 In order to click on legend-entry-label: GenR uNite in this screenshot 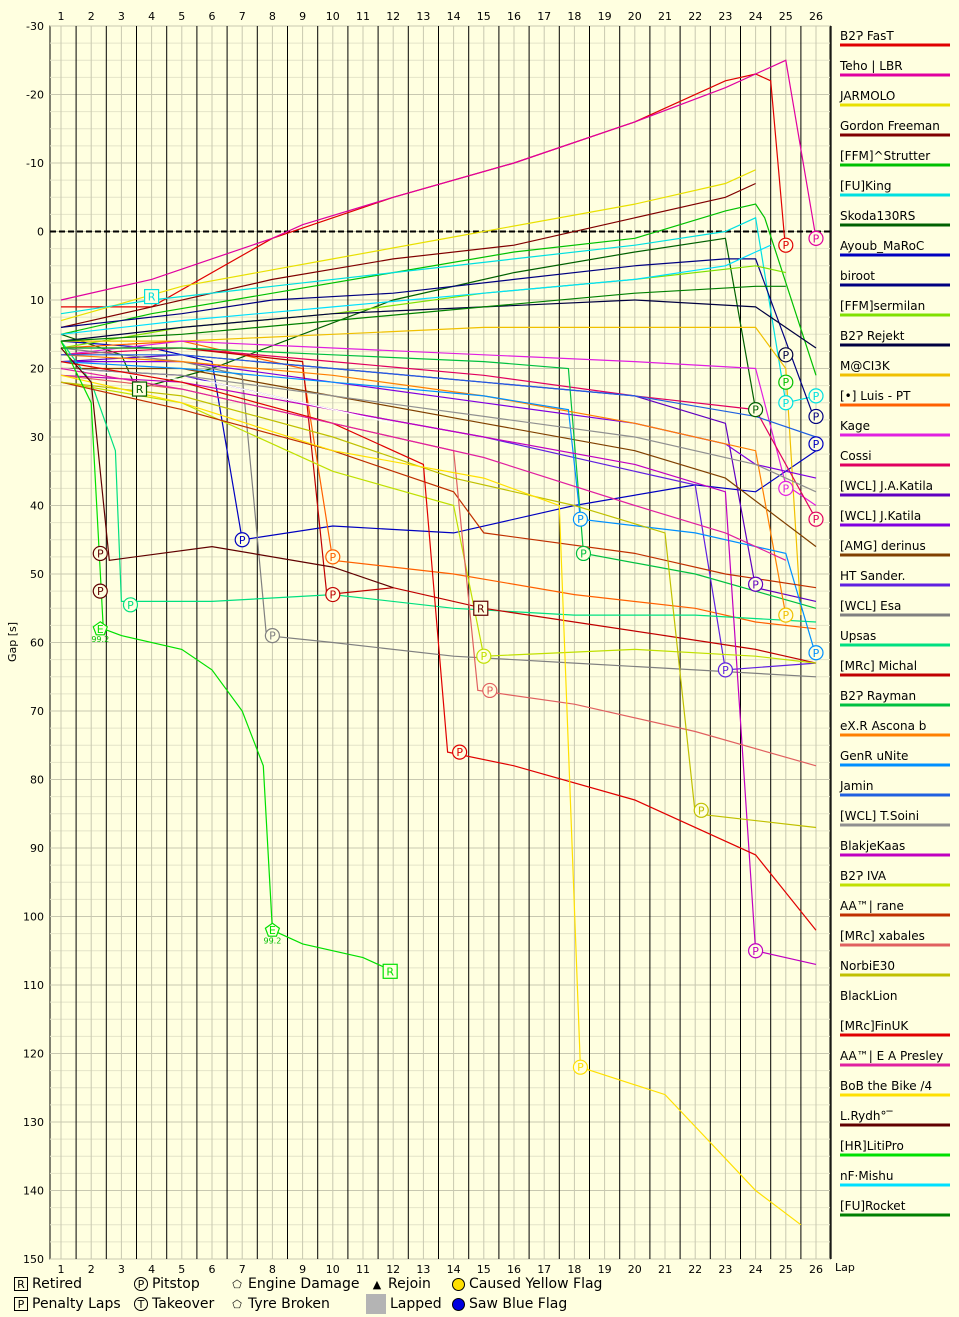, I will do `click(874, 756)`.